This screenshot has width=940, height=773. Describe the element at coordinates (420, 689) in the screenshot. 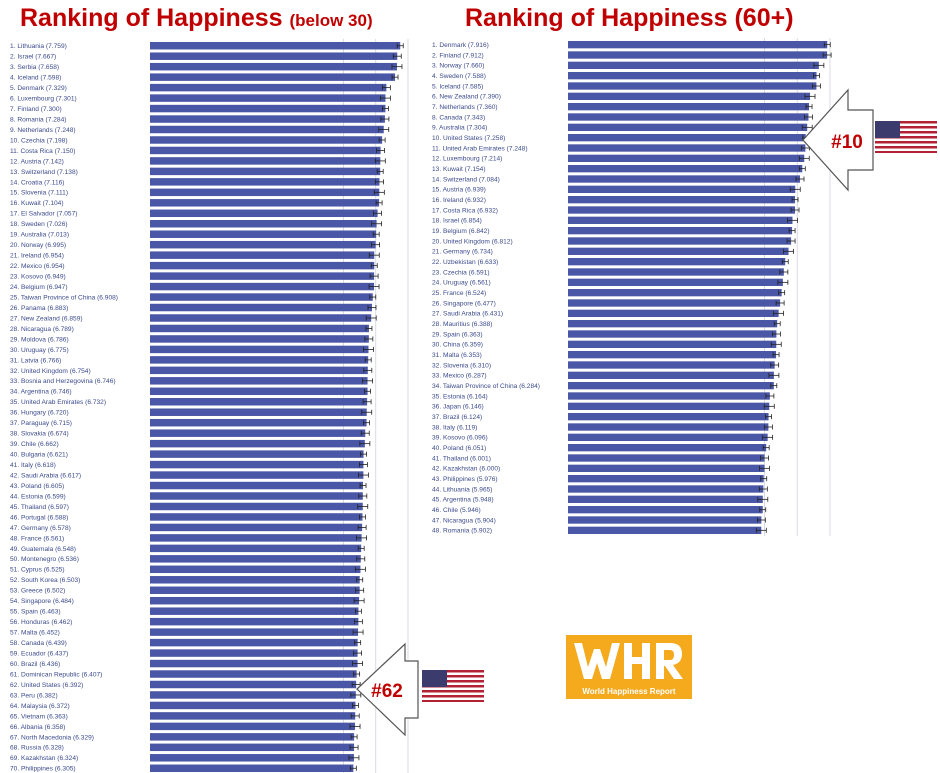

I see `left-callout: #62` at that location.